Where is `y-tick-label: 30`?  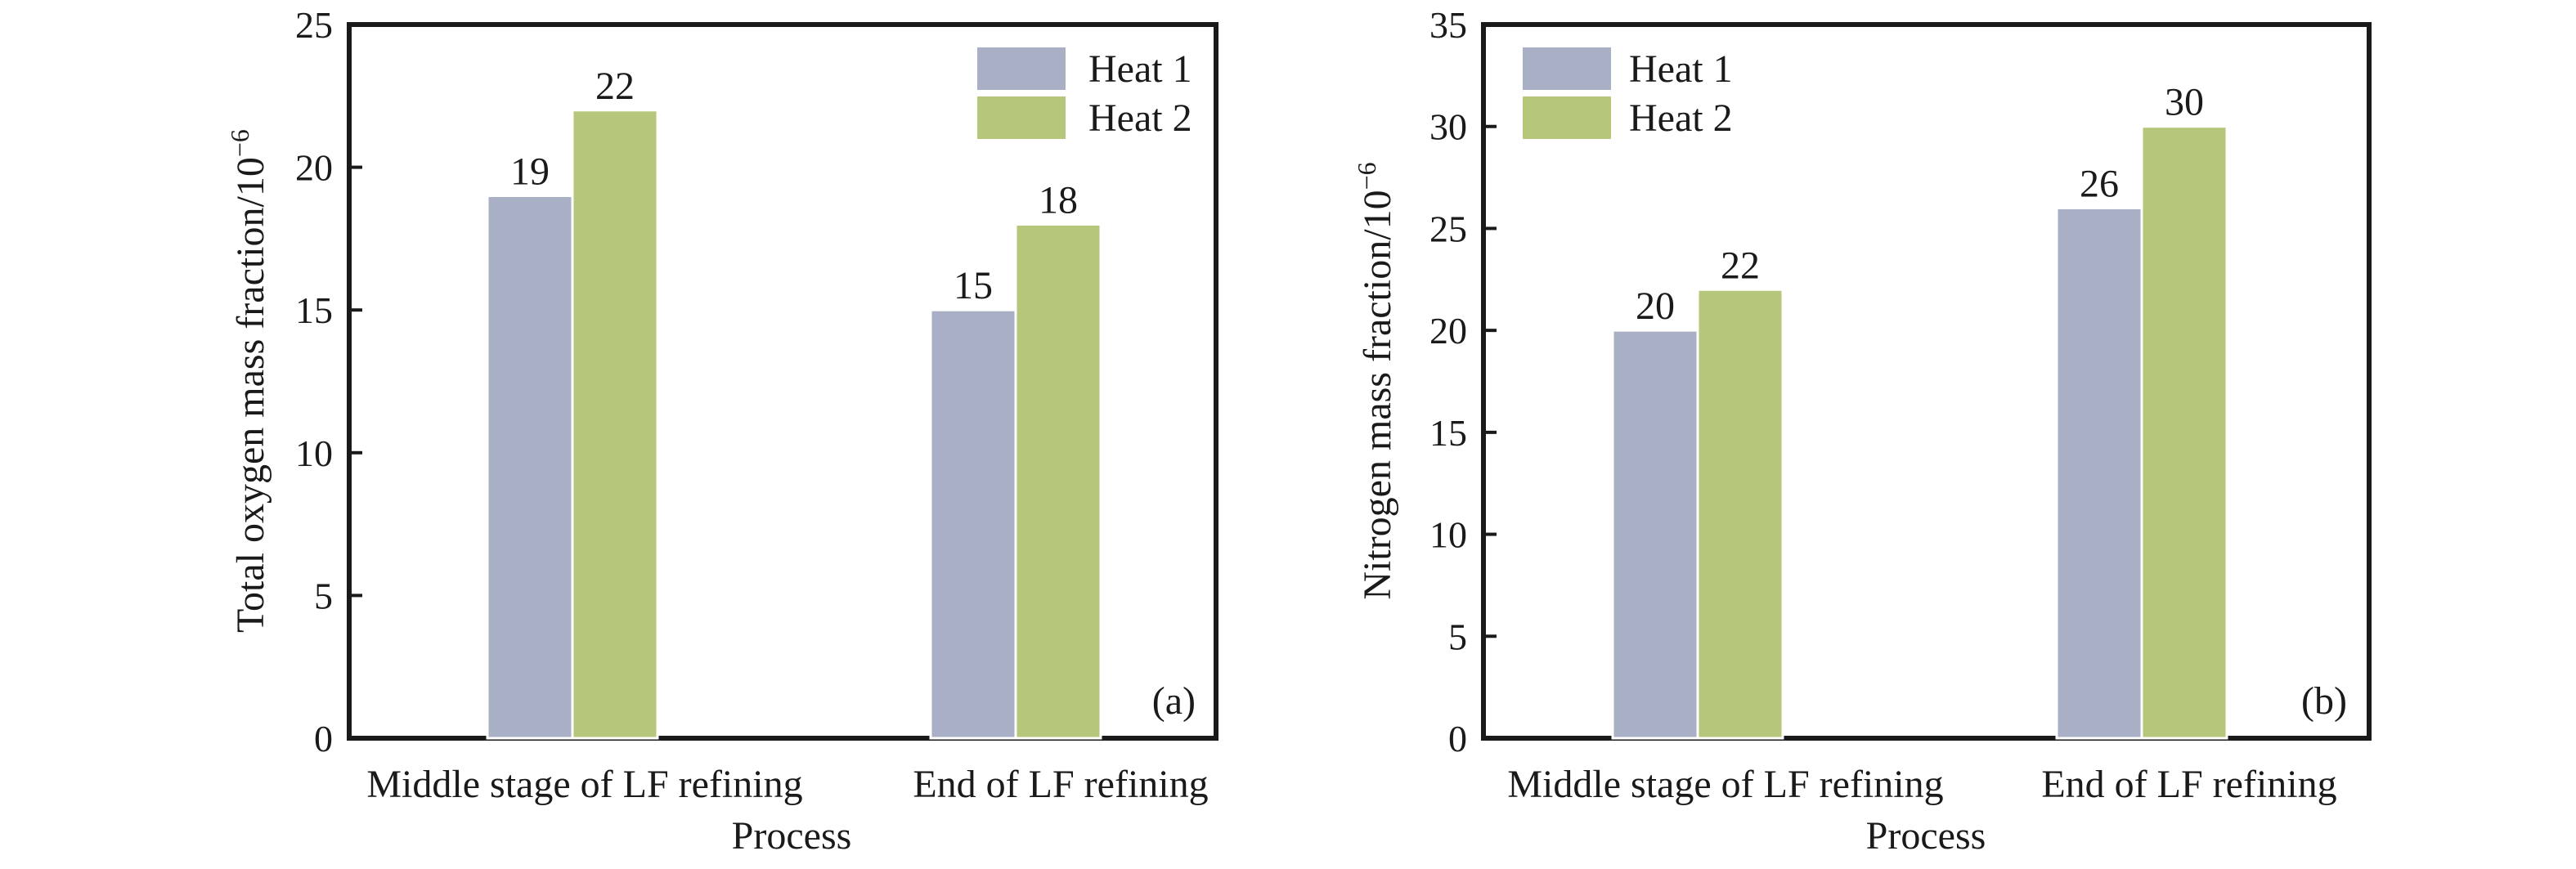 y-tick-label: 30 is located at coordinates (1448, 127).